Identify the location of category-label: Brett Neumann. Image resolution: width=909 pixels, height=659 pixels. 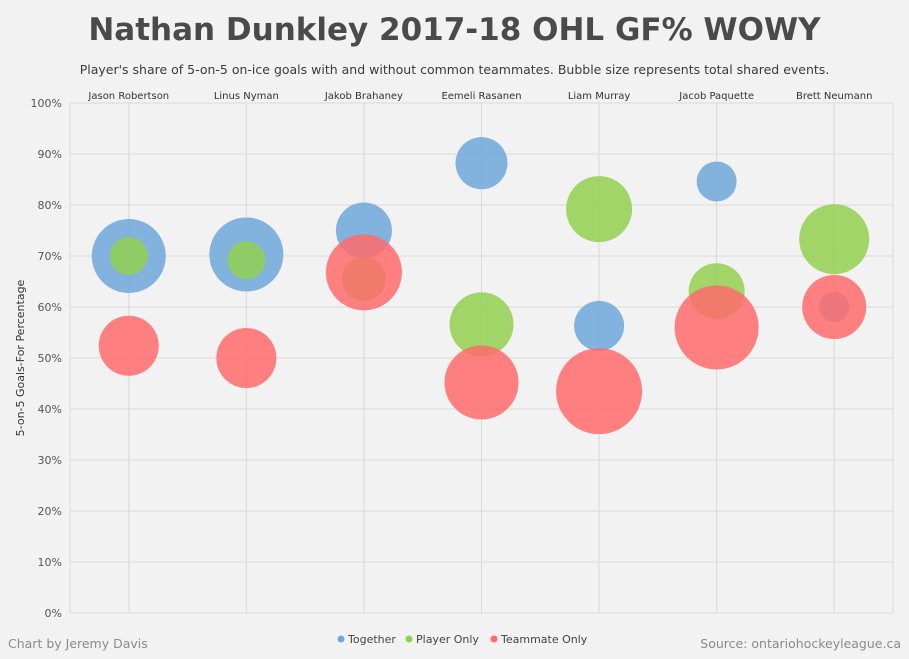
(834, 96).